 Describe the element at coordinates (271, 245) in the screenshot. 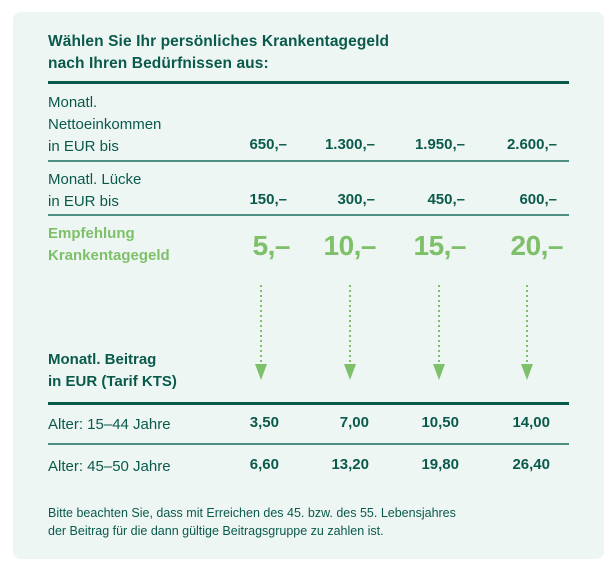

I see `recommendation-value-1: 5,–` at that location.